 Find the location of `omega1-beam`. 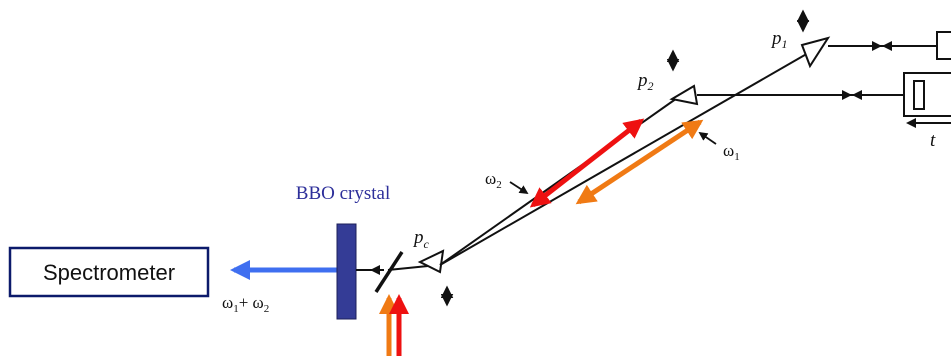

omega1-beam is located at coordinates (639, 162).